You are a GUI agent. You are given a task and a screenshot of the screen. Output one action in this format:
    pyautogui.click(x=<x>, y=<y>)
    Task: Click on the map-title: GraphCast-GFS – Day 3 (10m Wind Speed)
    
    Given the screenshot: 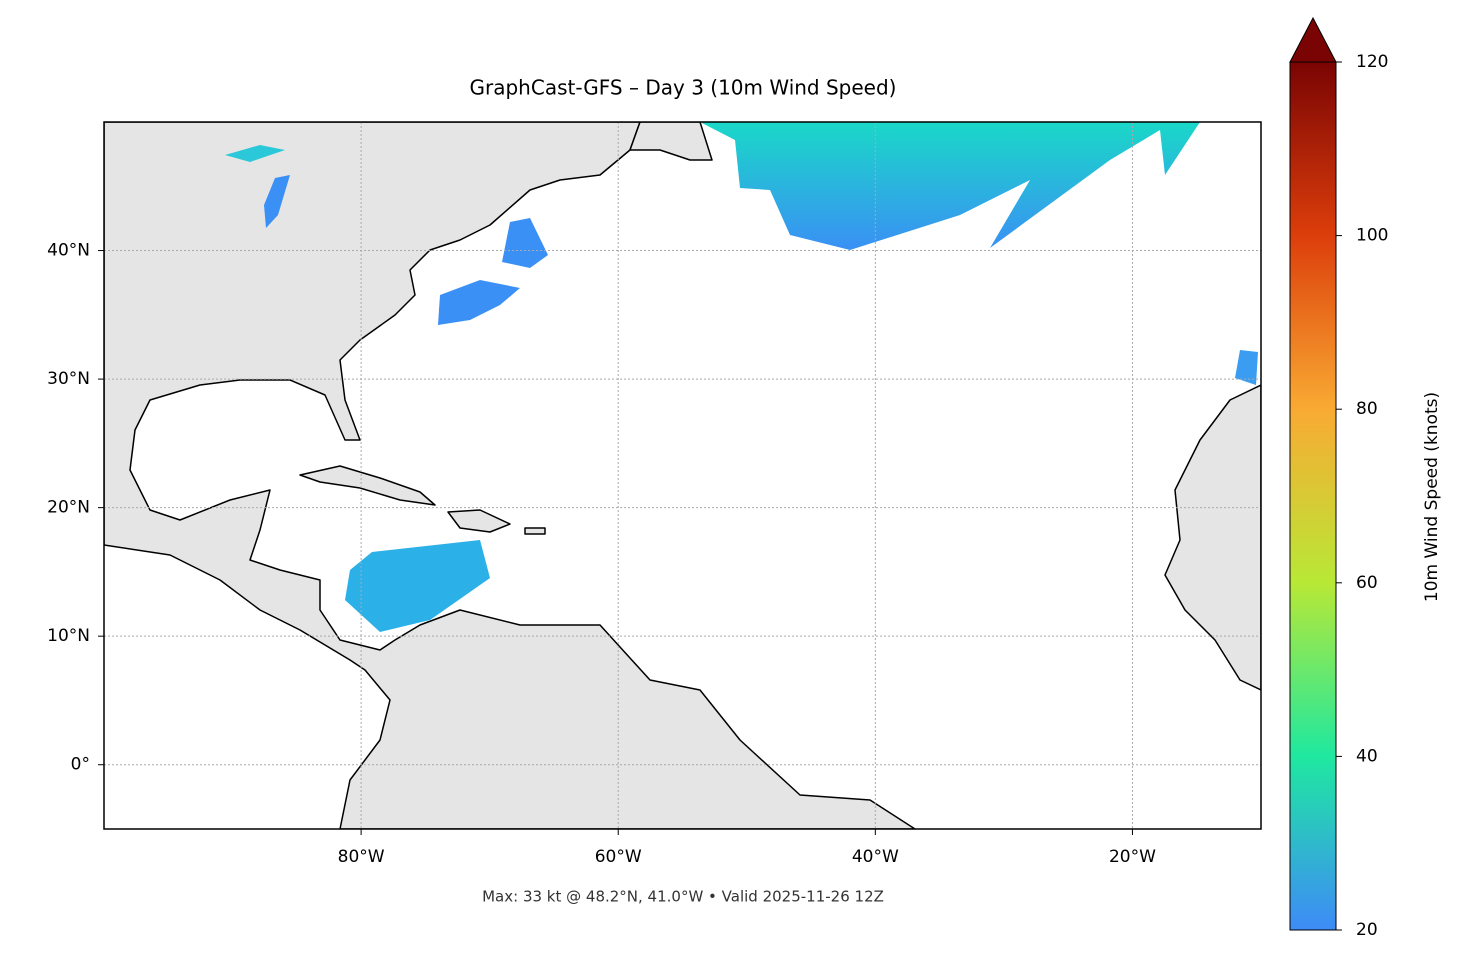 What is the action you would take?
    pyautogui.click(x=683, y=88)
    